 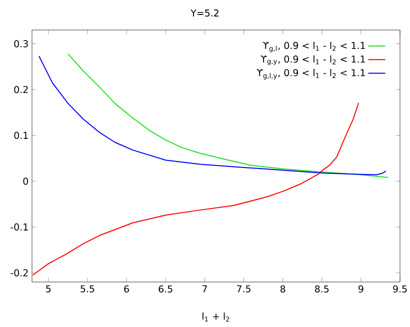 What do you see at coordinates (283, 289) in the screenshot?
I see `x-tick-label: 8` at bounding box center [283, 289].